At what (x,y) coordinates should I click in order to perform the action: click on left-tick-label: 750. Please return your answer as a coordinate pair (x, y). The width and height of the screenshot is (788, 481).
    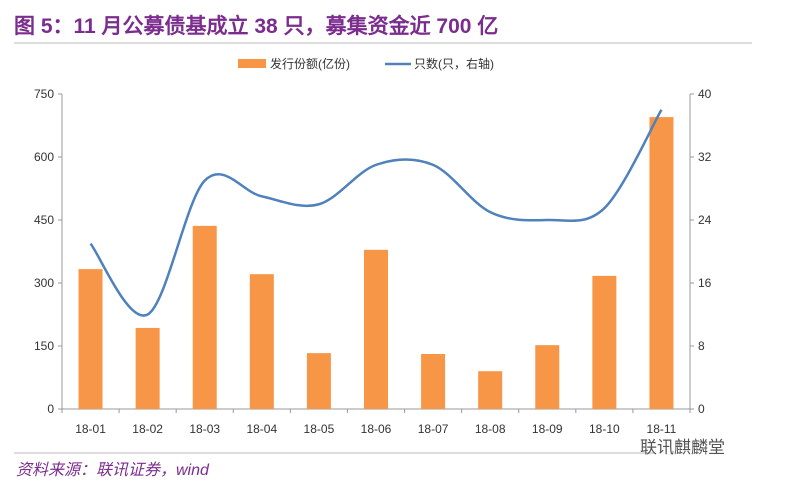
    Looking at the image, I should click on (44, 94).